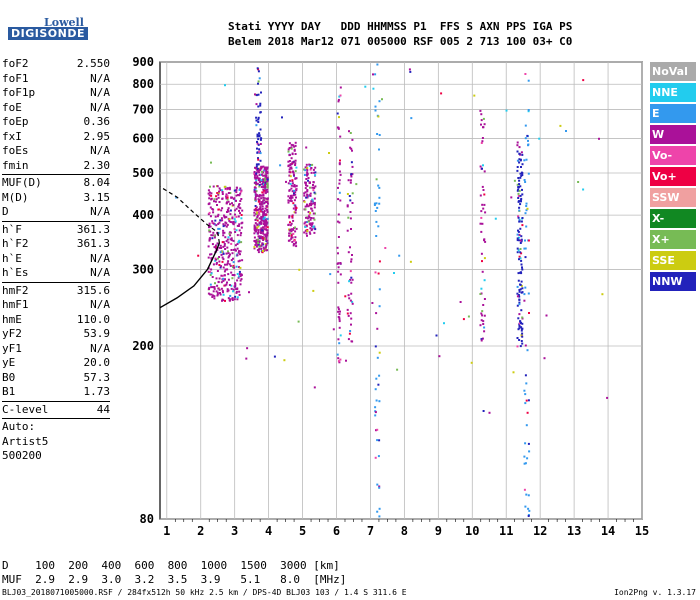 This screenshot has height=600, width=700. What do you see at coordinates (97, 362) in the screenshot?
I see `param-value: 20.0` at bounding box center [97, 362].